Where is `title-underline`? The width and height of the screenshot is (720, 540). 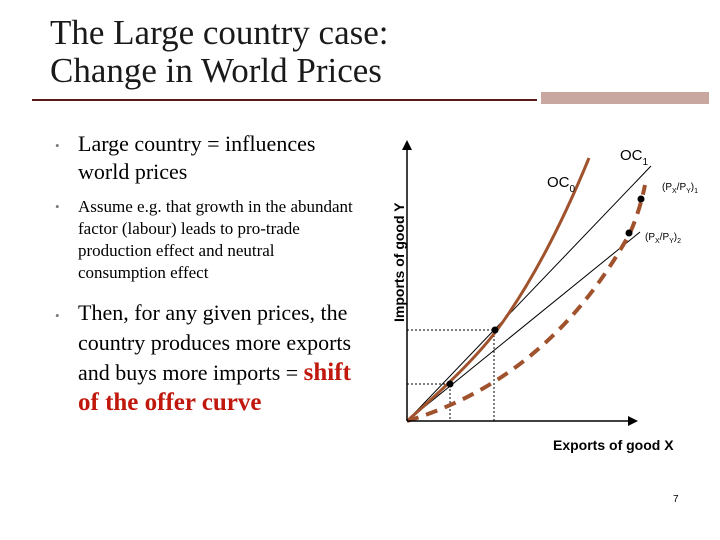 title-underline is located at coordinates (284, 100).